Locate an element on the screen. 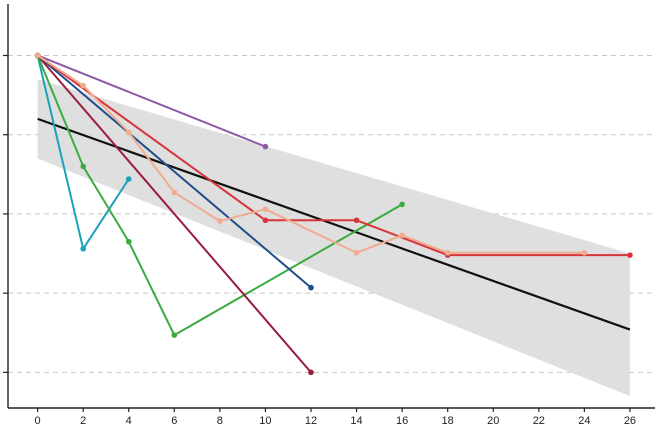 This screenshot has height=426, width=659. x-tick-label: 2 is located at coordinates (83, 420).